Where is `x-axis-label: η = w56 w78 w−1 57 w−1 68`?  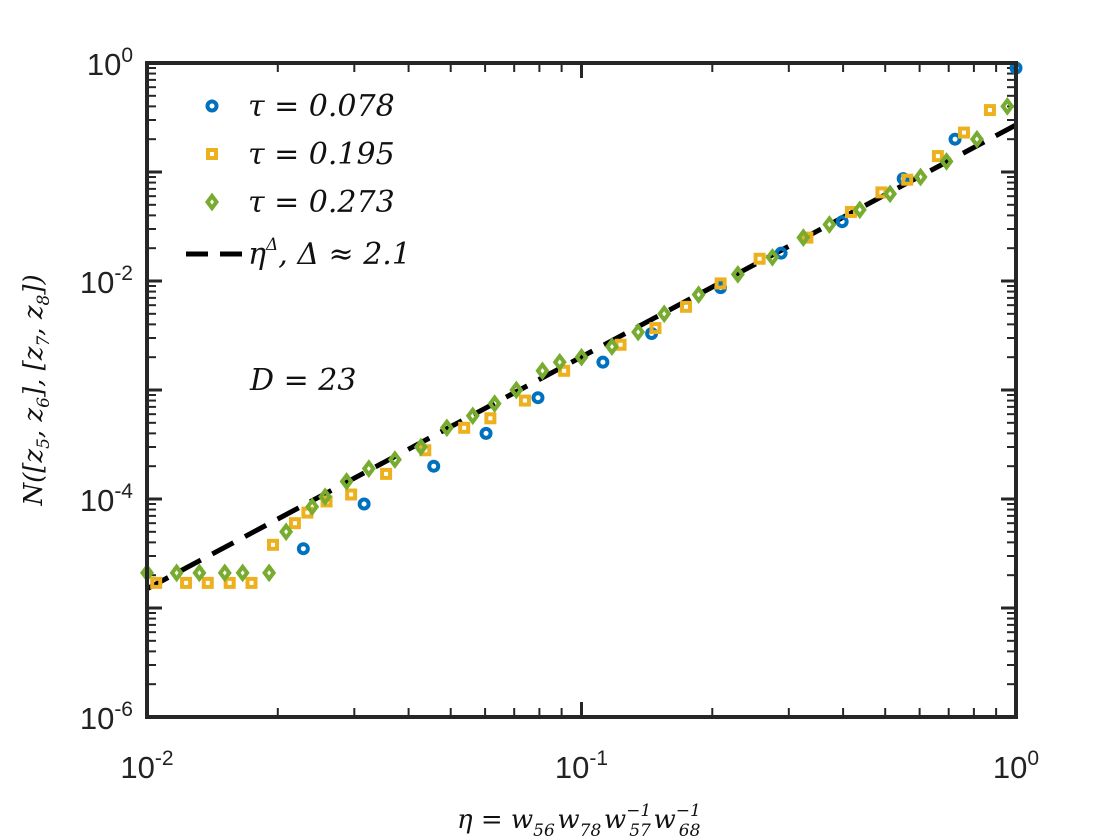 x-axis-label: η = w56 w78 w−1 57 w−1 68 is located at coordinates (580, 820).